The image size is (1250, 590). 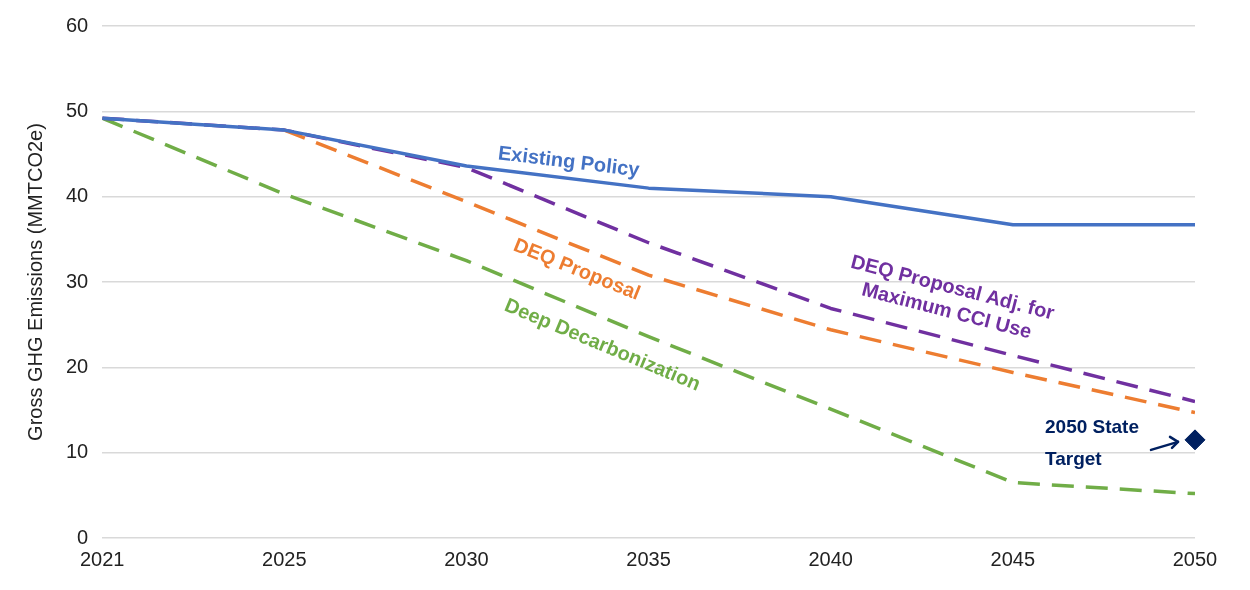 What do you see at coordinates (1195, 558) in the screenshot?
I see `x-tick-label: 2050` at bounding box center [1195, 558].